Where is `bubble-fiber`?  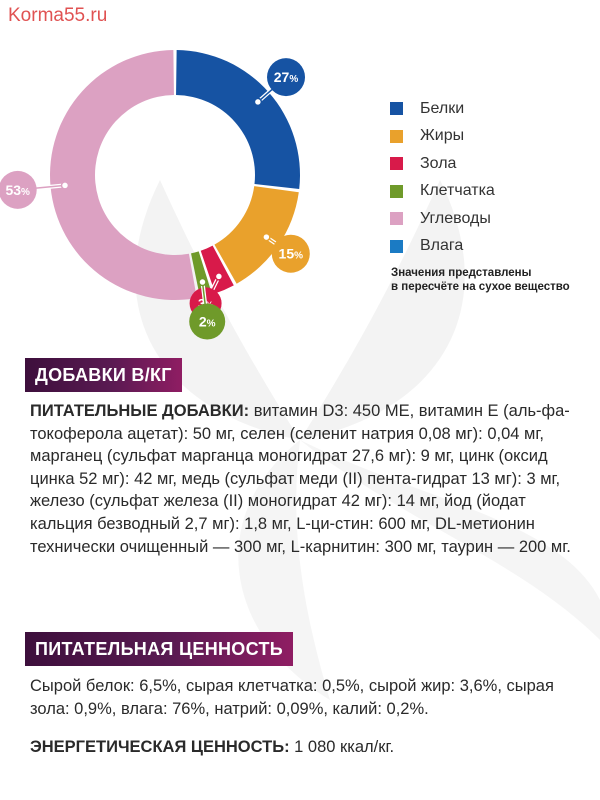
bubble-fiber is located at coordinates (207, 321).